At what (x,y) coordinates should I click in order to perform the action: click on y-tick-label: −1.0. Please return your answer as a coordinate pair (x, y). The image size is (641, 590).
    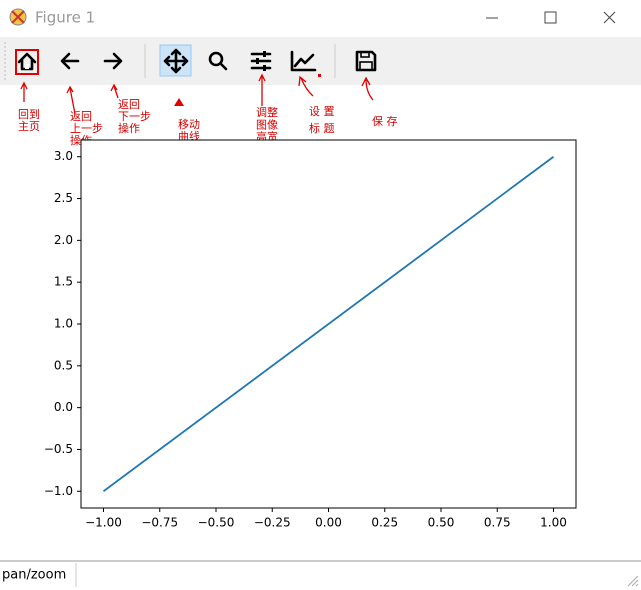
    Looking at the image, I should click on (58, 491).